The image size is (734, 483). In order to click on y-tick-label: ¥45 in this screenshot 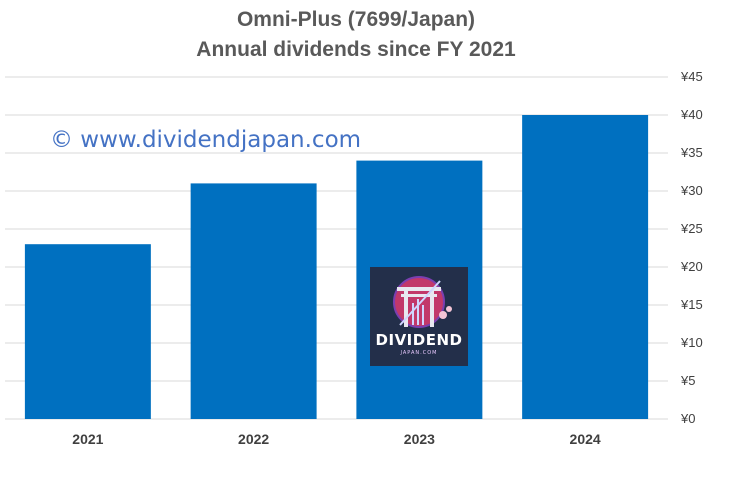, I will do `click(691, 76)`.